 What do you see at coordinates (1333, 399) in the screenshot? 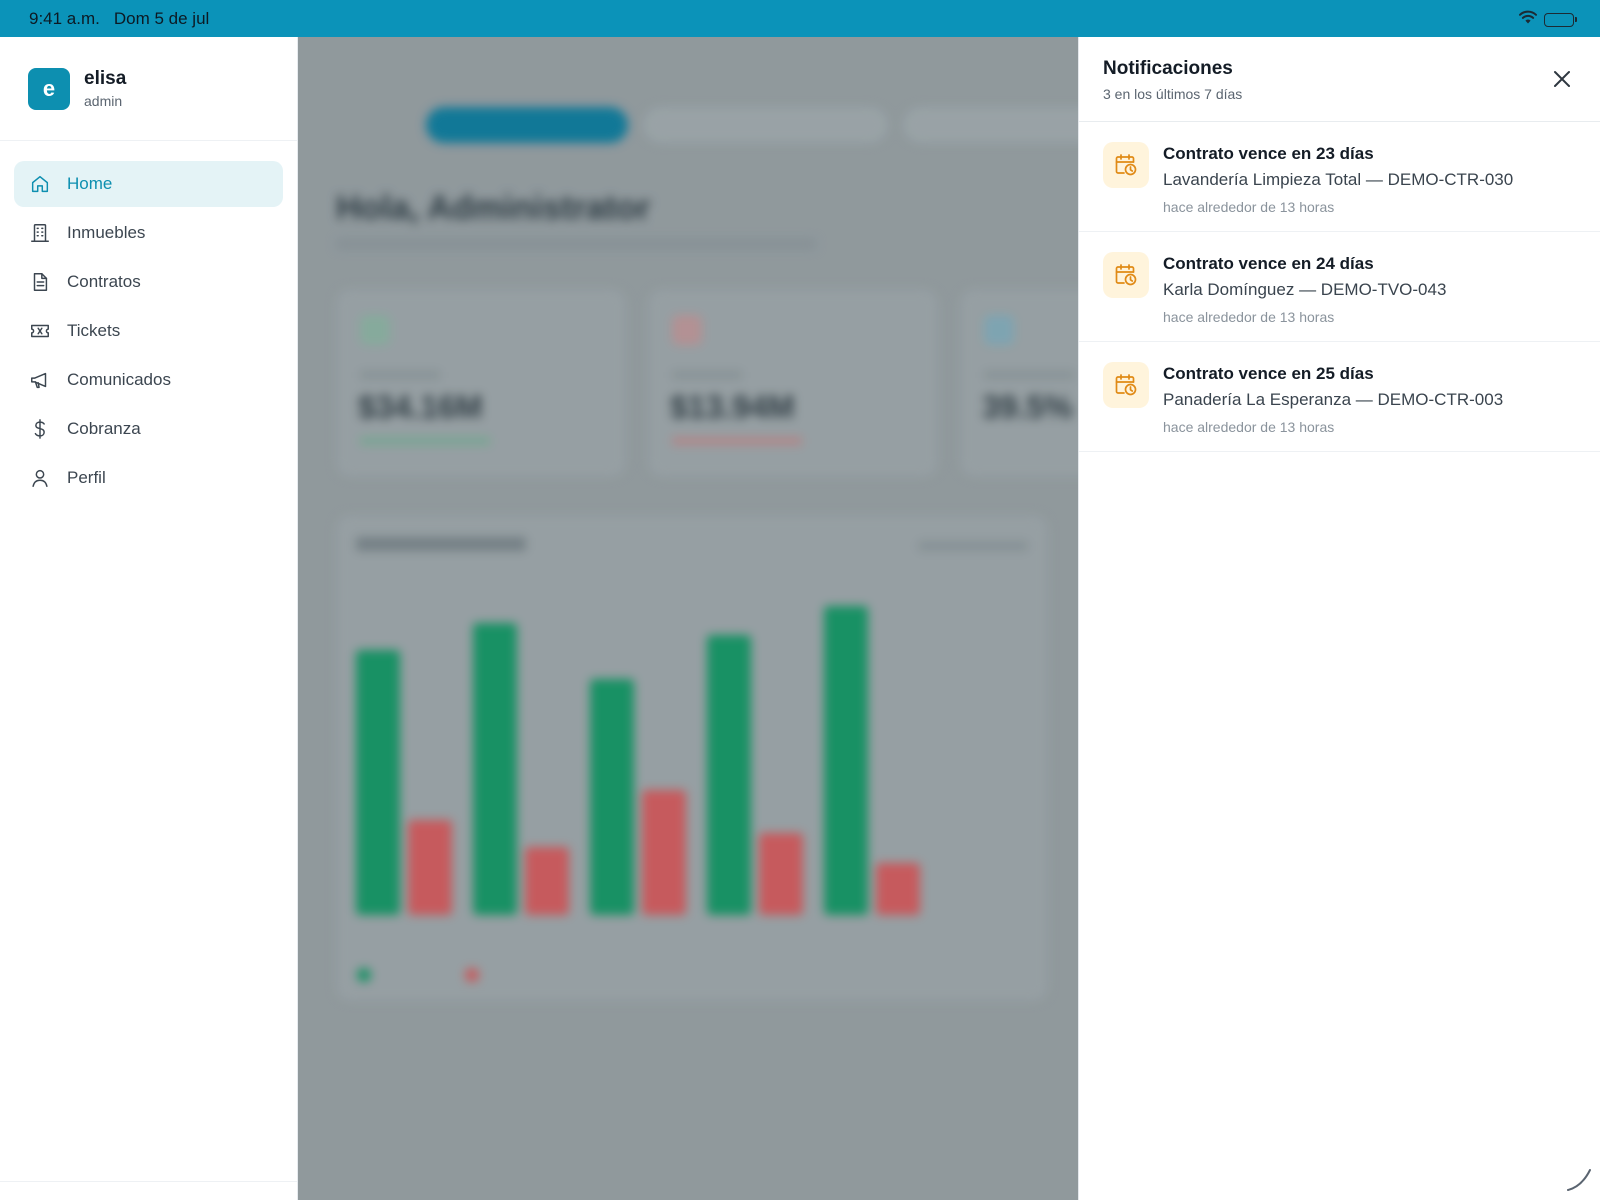
I see `notification-body: Panadería La Esperanza — DEMO-CTR-003` at bounding box center [1333, 399].